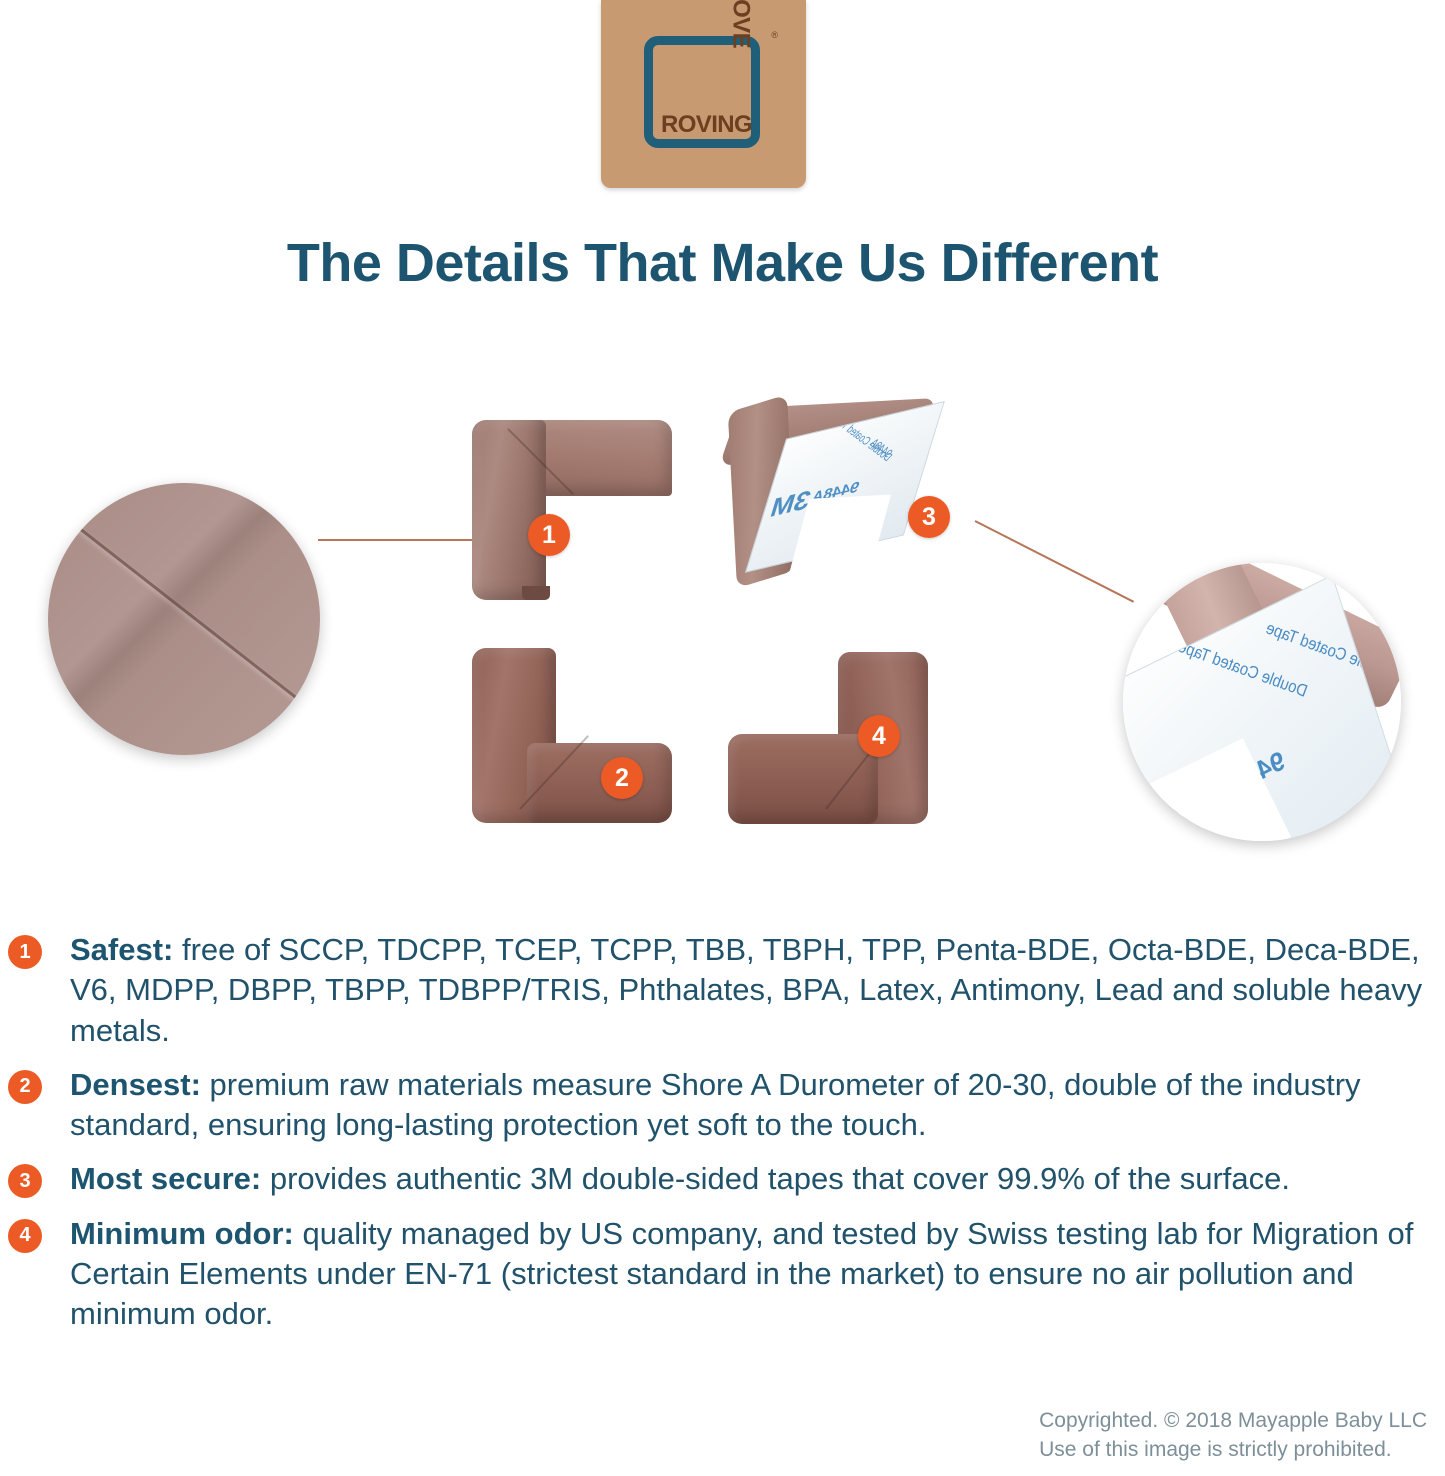  I want to click on corner-guard-2-arm-horizontal, so click(599, 783).